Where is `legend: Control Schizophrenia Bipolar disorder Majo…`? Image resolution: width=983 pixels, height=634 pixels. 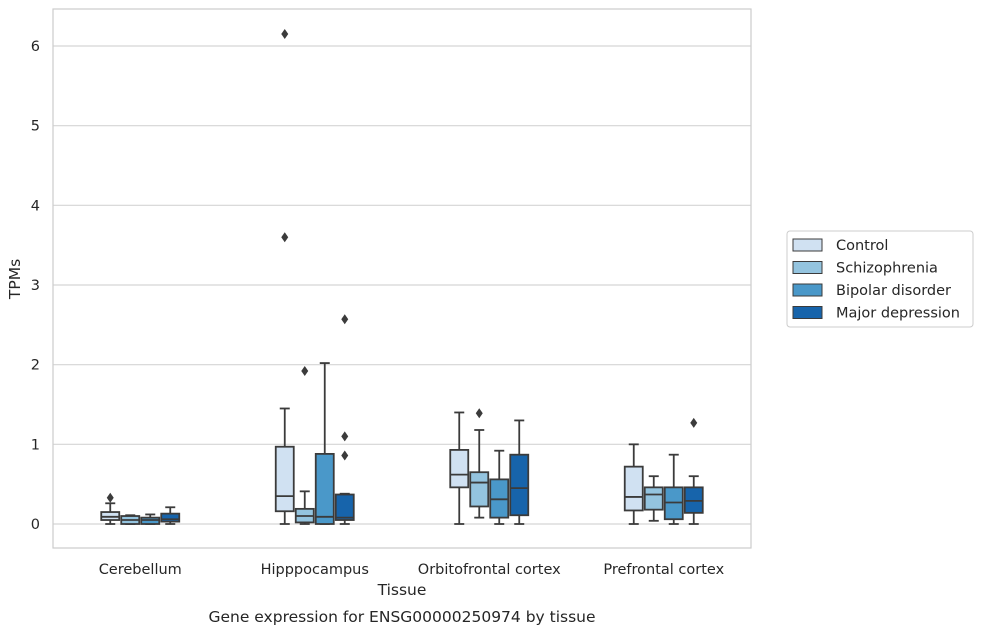 legend: Control Schizophrenia Bipolar disorder Majo… is located at coordinates (880, 279).